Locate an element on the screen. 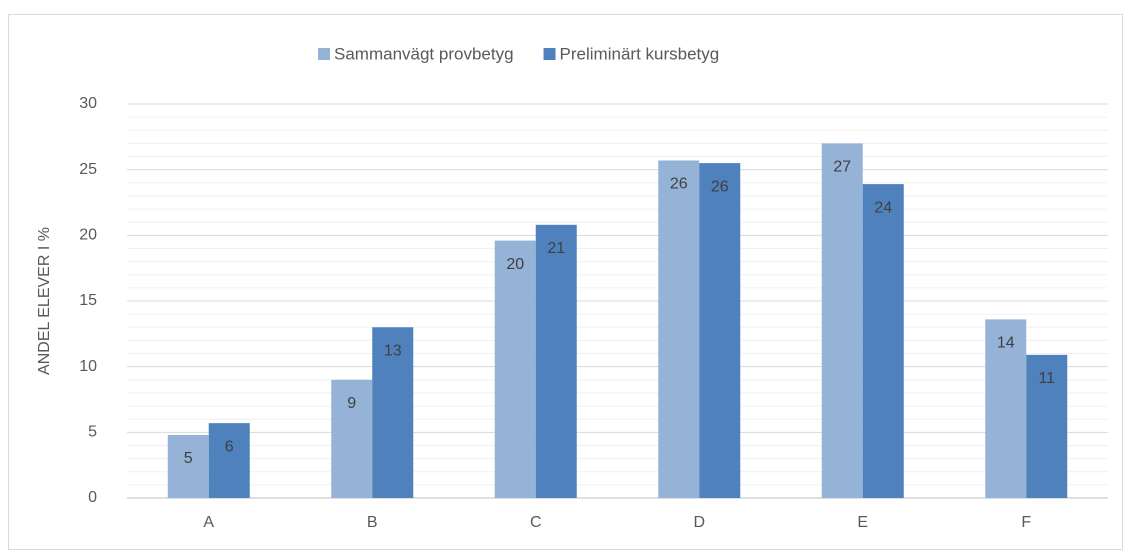 This screenshot has width=1132, height=550. data-label: 14 is located at coordinates (1006, 343).